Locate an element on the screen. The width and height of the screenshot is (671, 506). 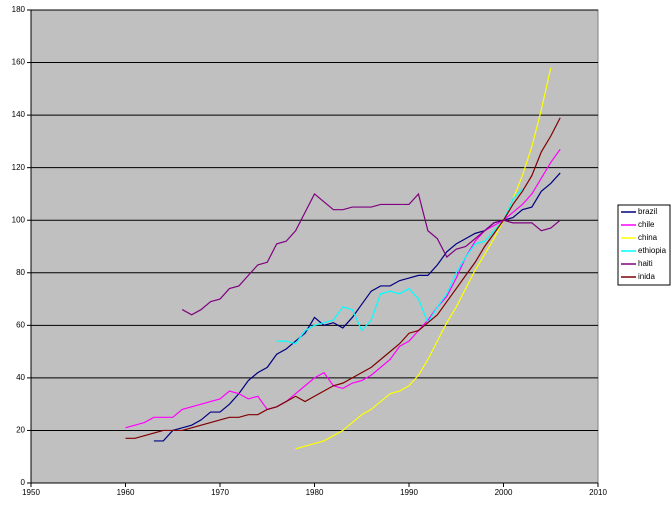
x-tick-label: 1960 is located at coordinates (126, 492).